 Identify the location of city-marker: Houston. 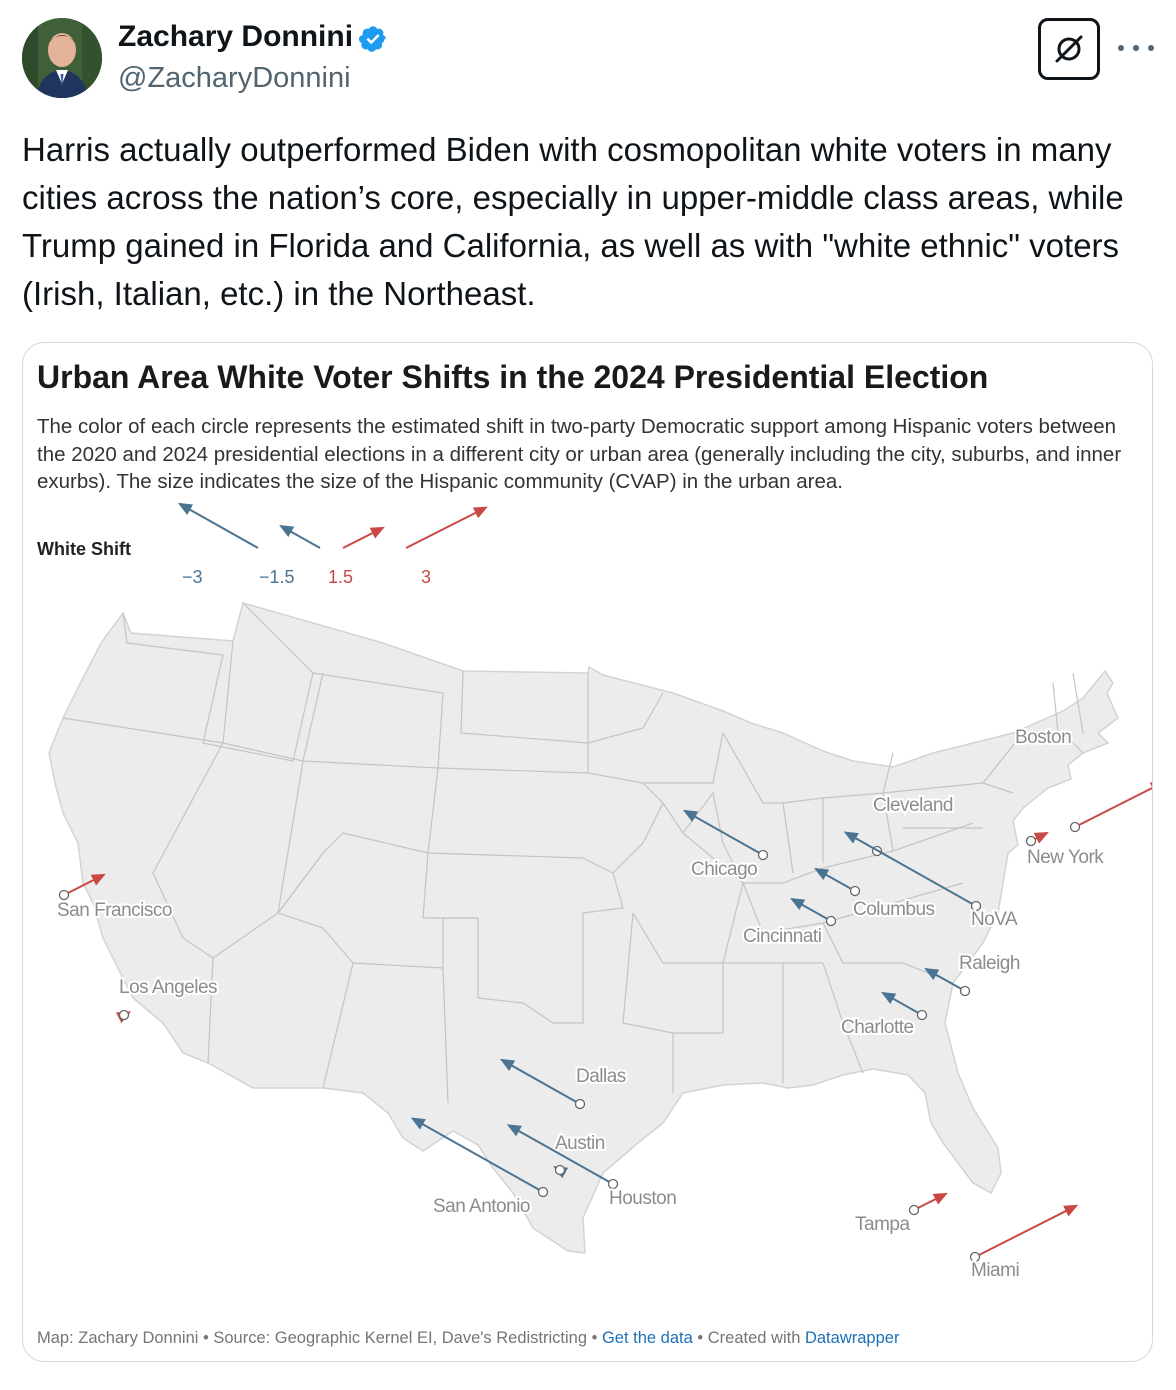
(592, 1167).